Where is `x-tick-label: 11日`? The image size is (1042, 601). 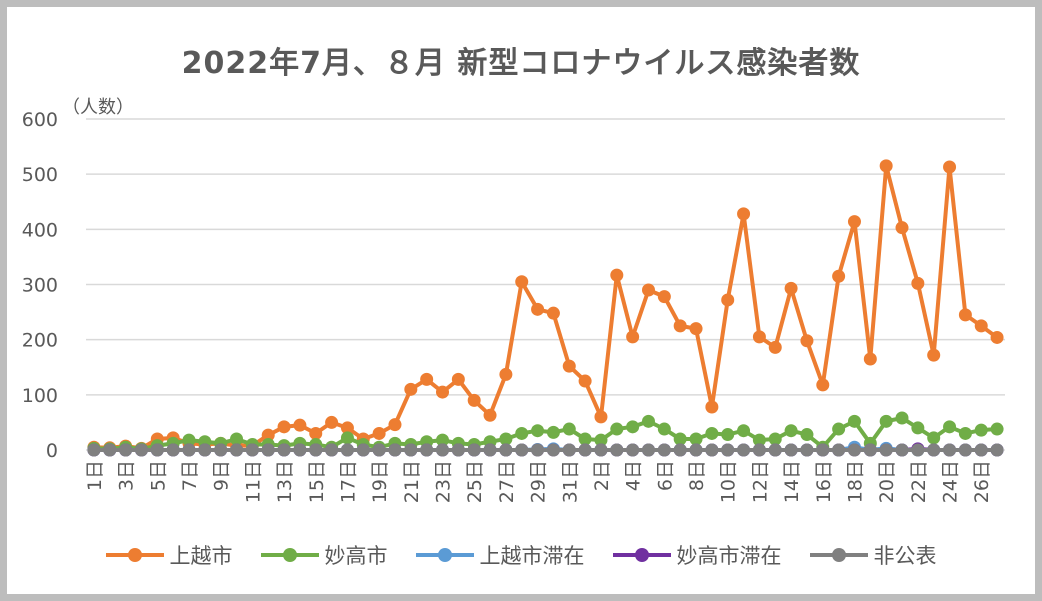 x-tick-label: 11日 is located at coordinates (253, 481).